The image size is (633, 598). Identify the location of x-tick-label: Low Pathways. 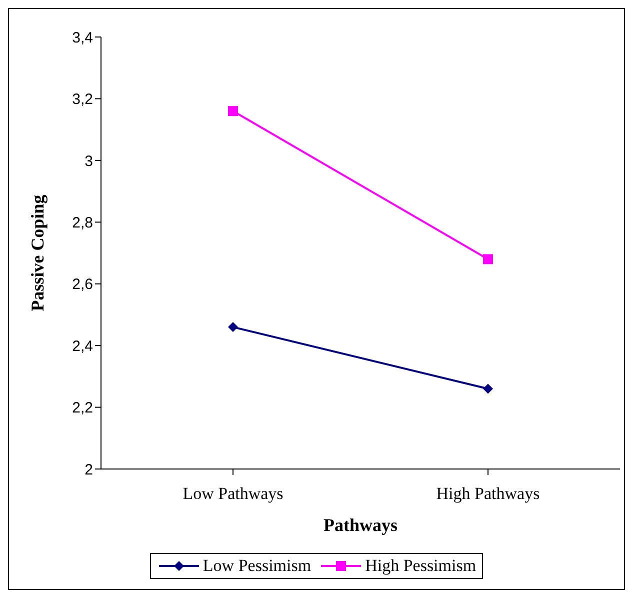
(233, 494).